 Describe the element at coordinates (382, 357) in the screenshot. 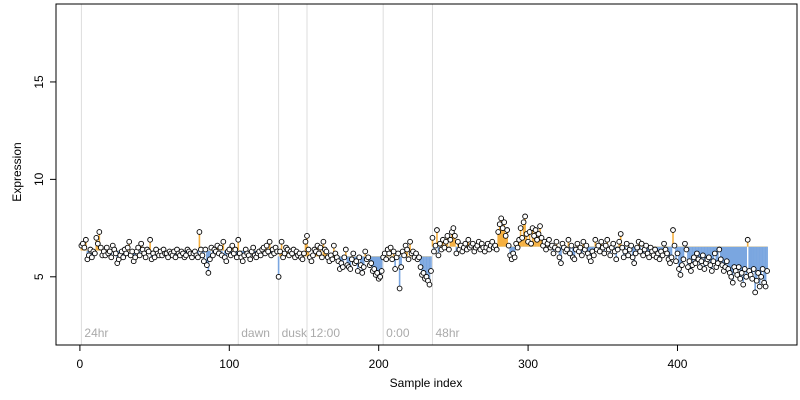

I see `x-axis: 0 100 200 300 400` at that location.